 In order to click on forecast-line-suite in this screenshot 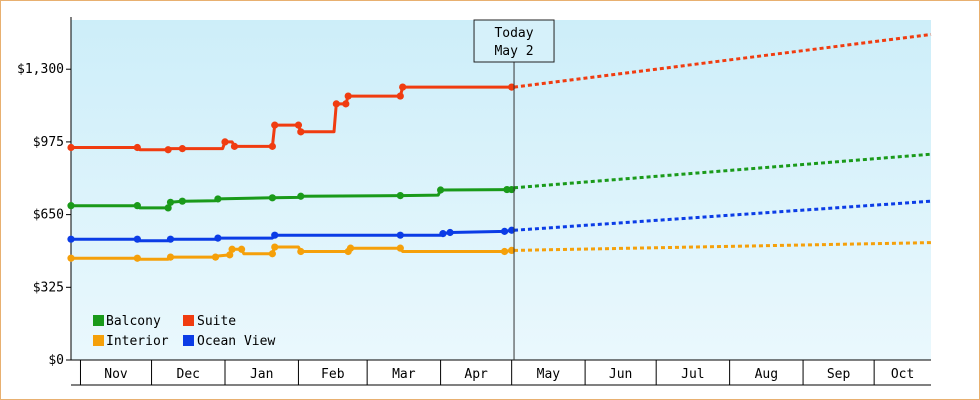, I will do `click(722, 61)`.